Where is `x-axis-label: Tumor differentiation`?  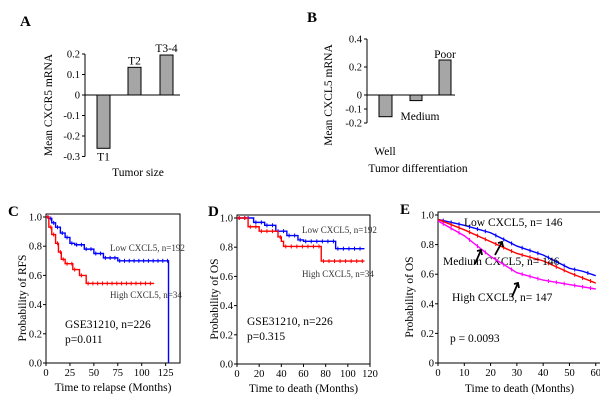
x-axis-label: Tumor differentiation is located at coordinates (418, 169).